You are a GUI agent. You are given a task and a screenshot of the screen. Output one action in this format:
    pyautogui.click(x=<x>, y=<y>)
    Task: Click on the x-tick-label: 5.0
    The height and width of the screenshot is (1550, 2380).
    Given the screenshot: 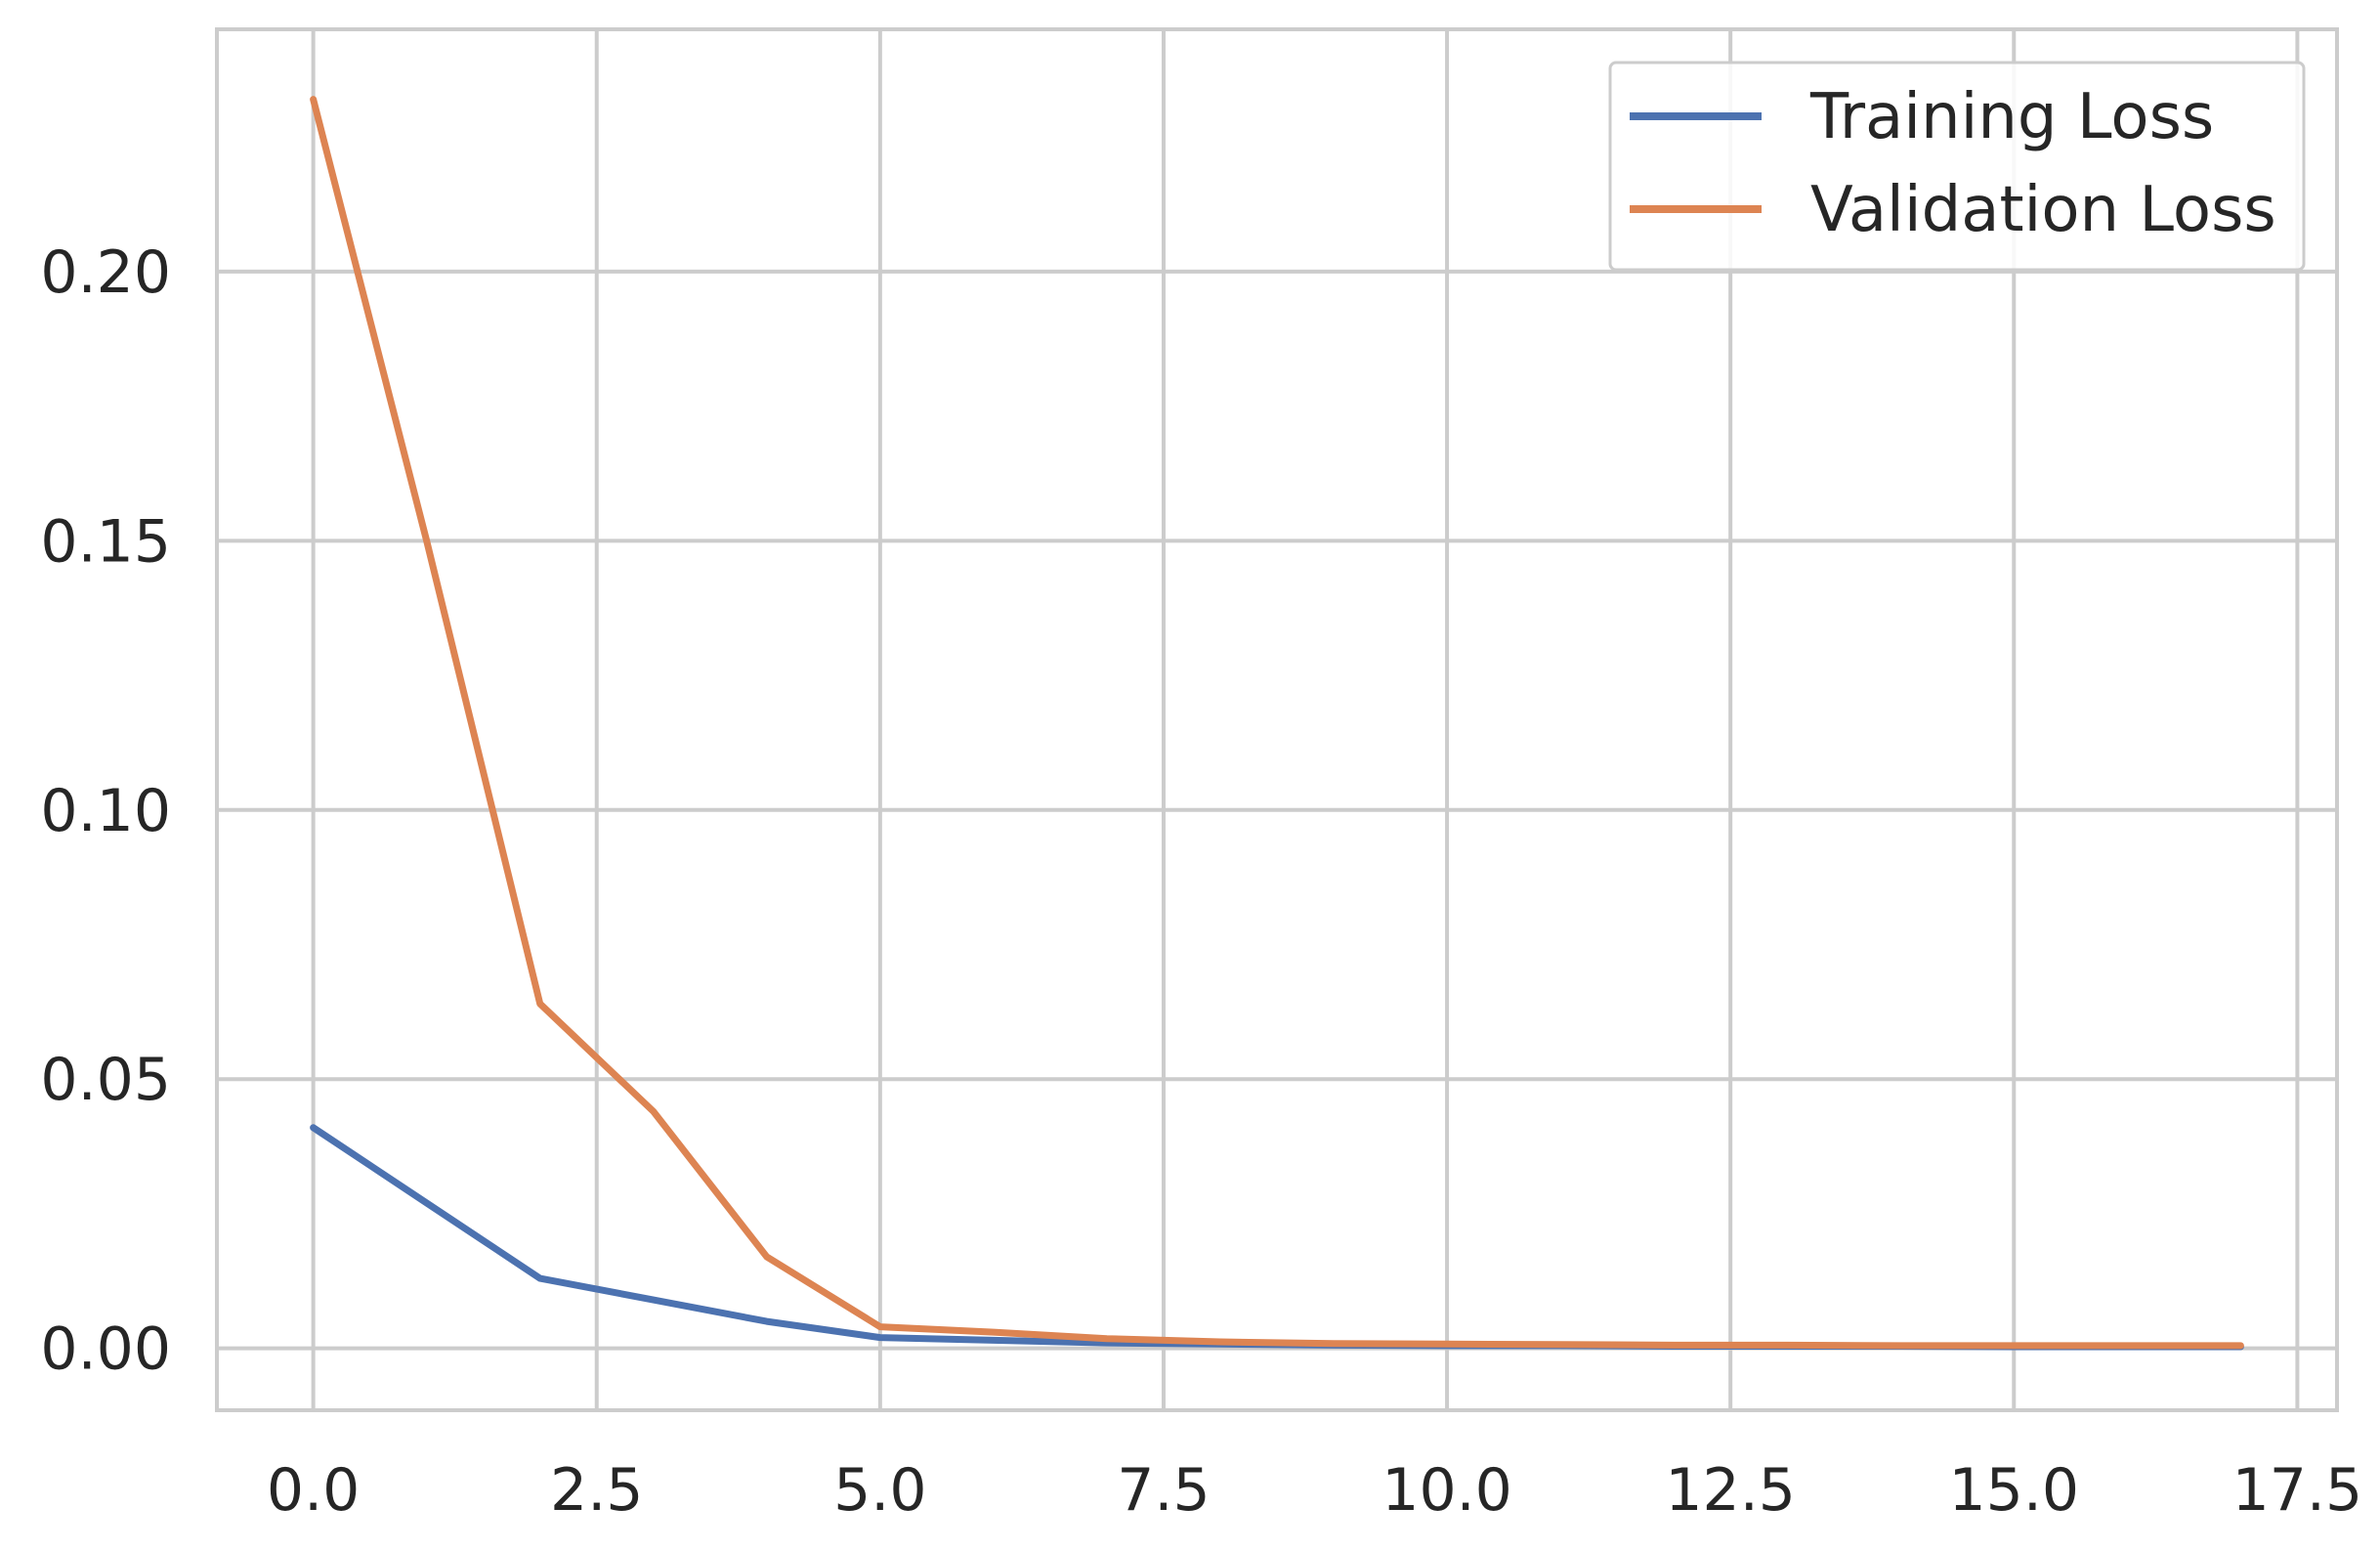 What is the action you would take?
    pyautogui.click(x=879, y=1490)
    